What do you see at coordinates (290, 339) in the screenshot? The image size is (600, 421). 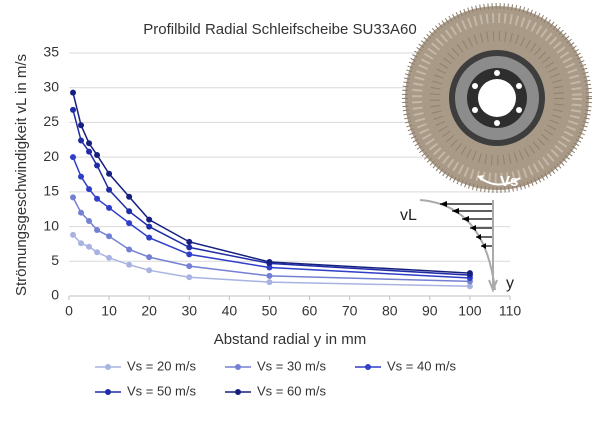 I see `x-axis-label: Abstand radial y in mm` at bounding box center [290, 339].